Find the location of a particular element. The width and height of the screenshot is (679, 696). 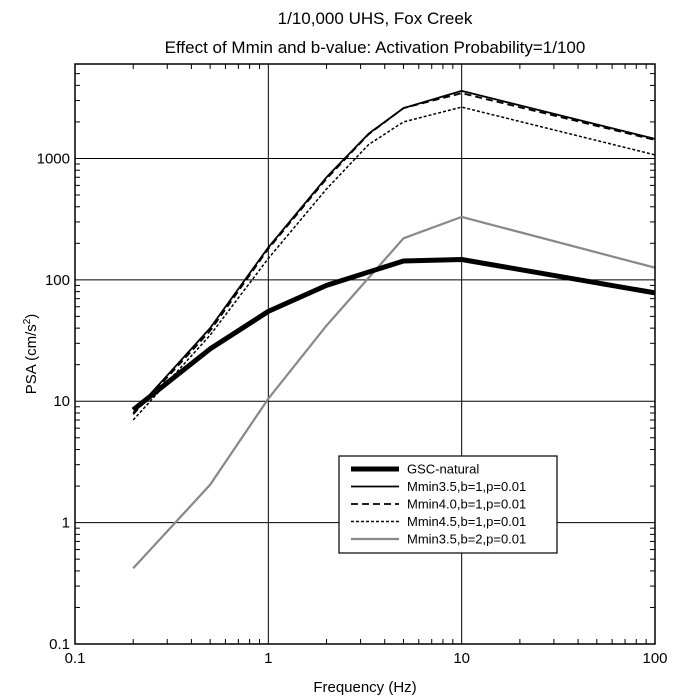

legend-label: Mmin3.5,b=2,p=0.01 is located at coordinates (466, 539).